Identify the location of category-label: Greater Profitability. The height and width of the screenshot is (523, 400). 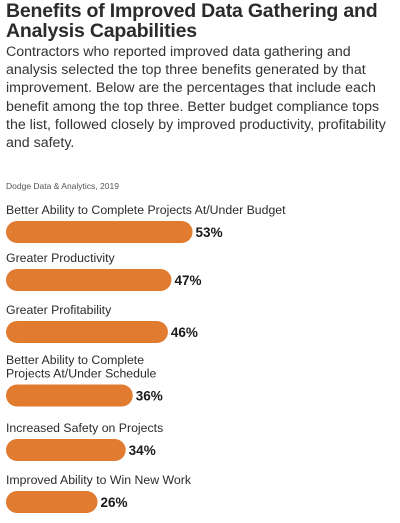
(59, 310).